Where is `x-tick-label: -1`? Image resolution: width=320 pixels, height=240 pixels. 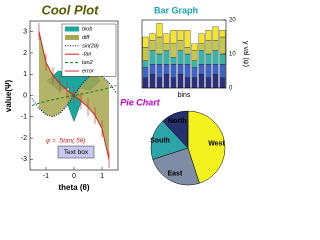
x-tick-label: -1 is located at coordinates (46, 176).